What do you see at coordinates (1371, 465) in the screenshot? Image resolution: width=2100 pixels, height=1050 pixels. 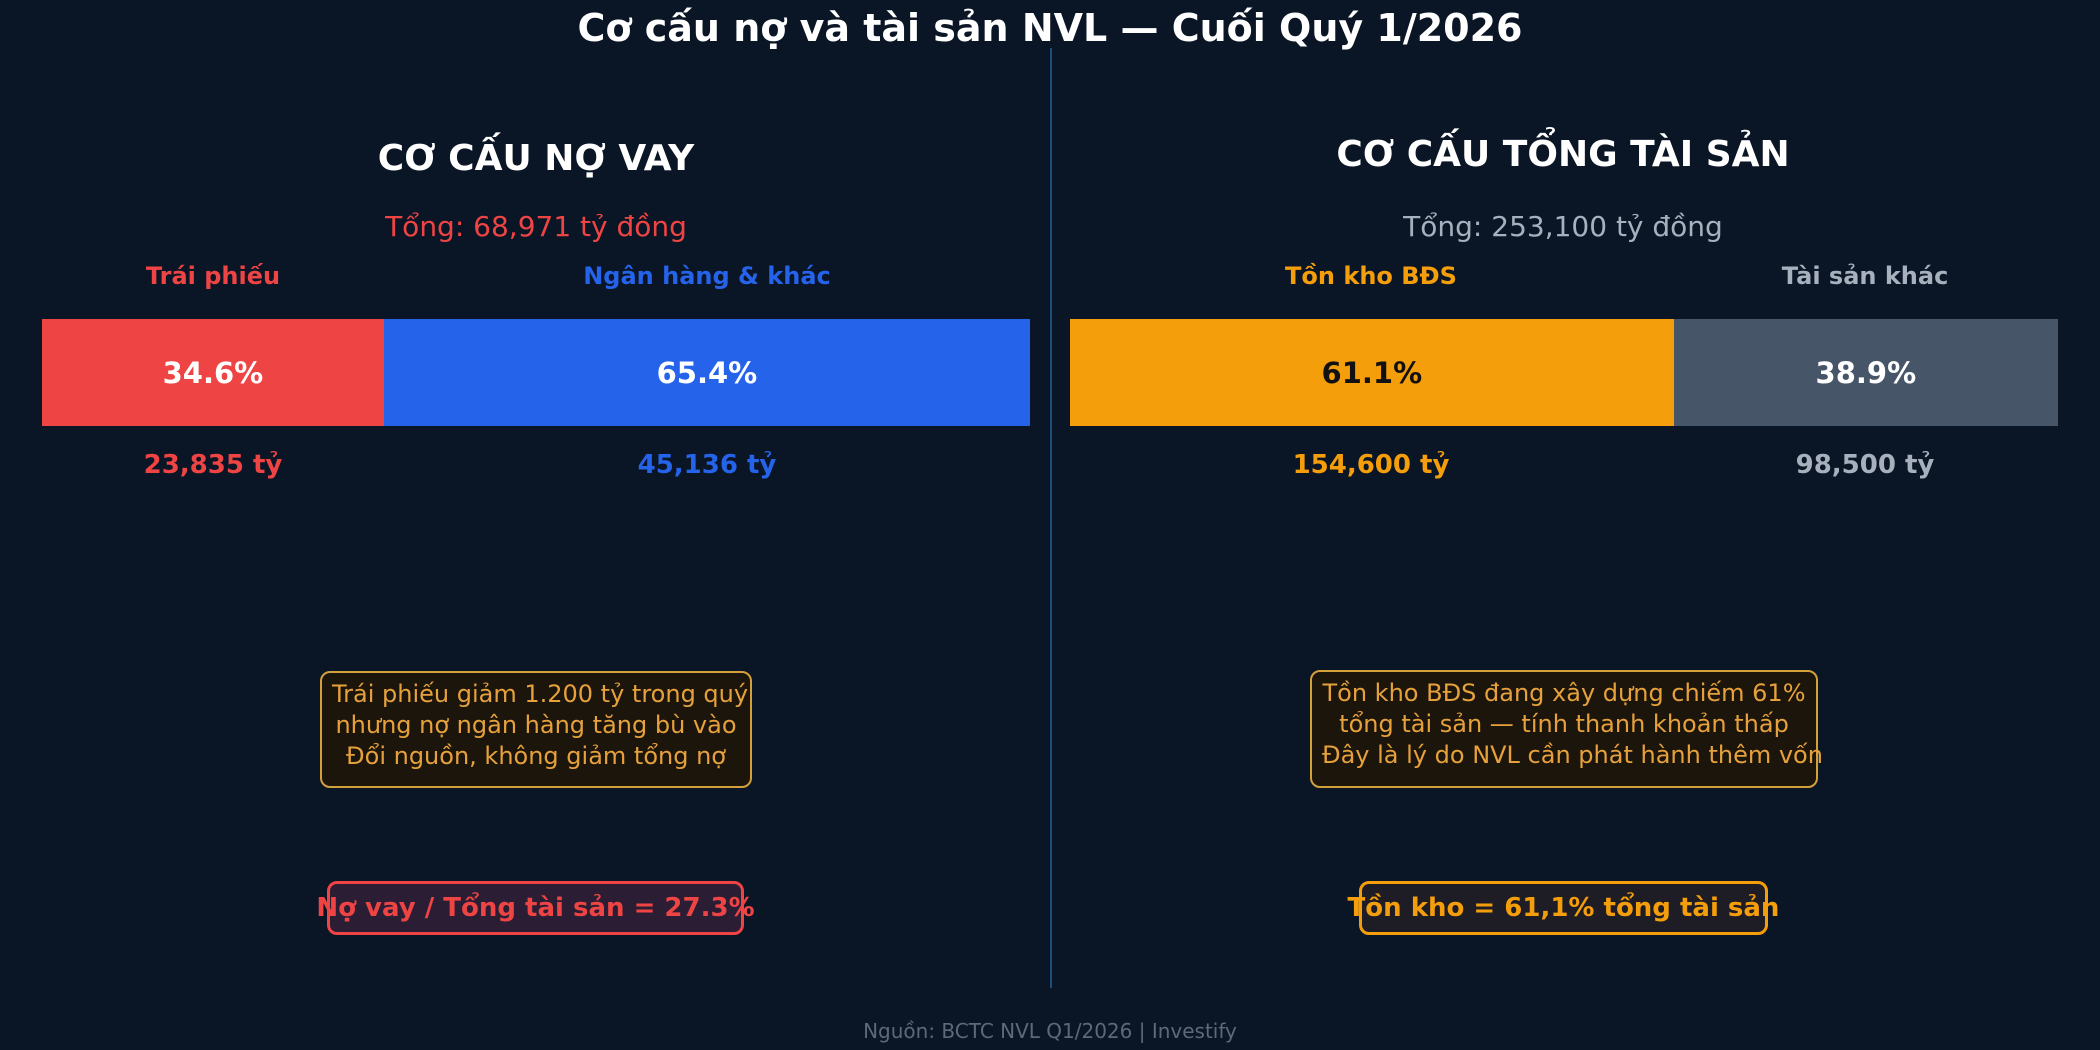 I see `inventory-value-label: 154,600 tỷ` at bounding box center [1371, 465].